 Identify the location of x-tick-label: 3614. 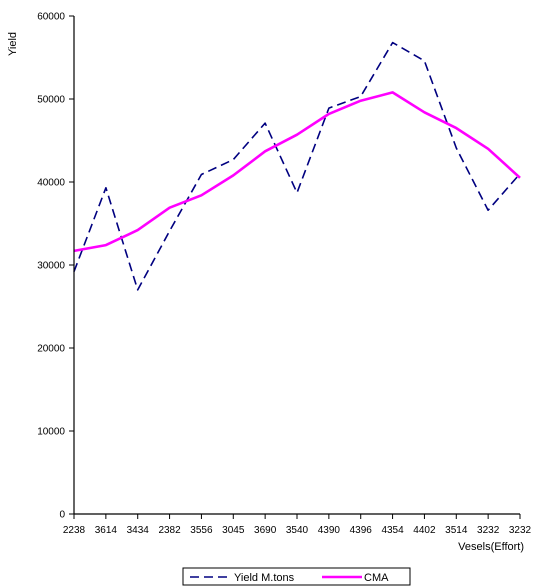
(106, 530).